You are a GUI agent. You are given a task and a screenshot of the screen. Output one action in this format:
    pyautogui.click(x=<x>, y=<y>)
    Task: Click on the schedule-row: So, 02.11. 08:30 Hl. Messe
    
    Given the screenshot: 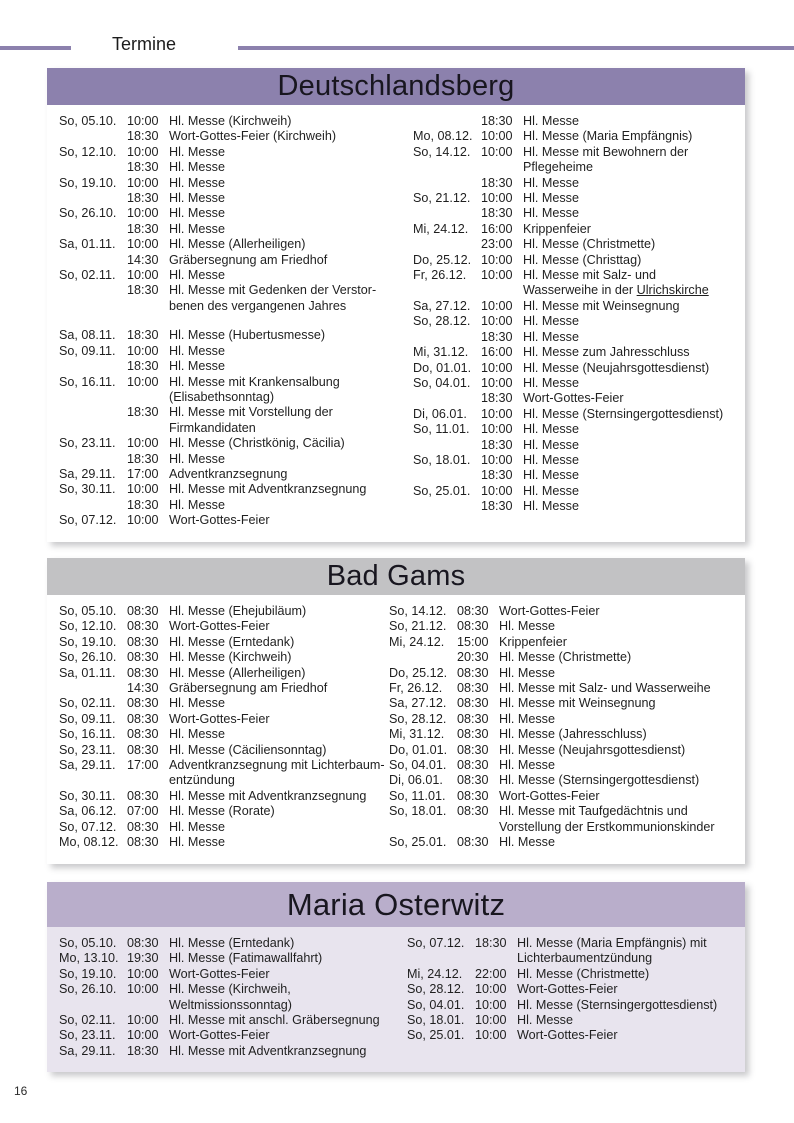 What is the action you would take?
    pyautogui.click(x=213, y=703)
    